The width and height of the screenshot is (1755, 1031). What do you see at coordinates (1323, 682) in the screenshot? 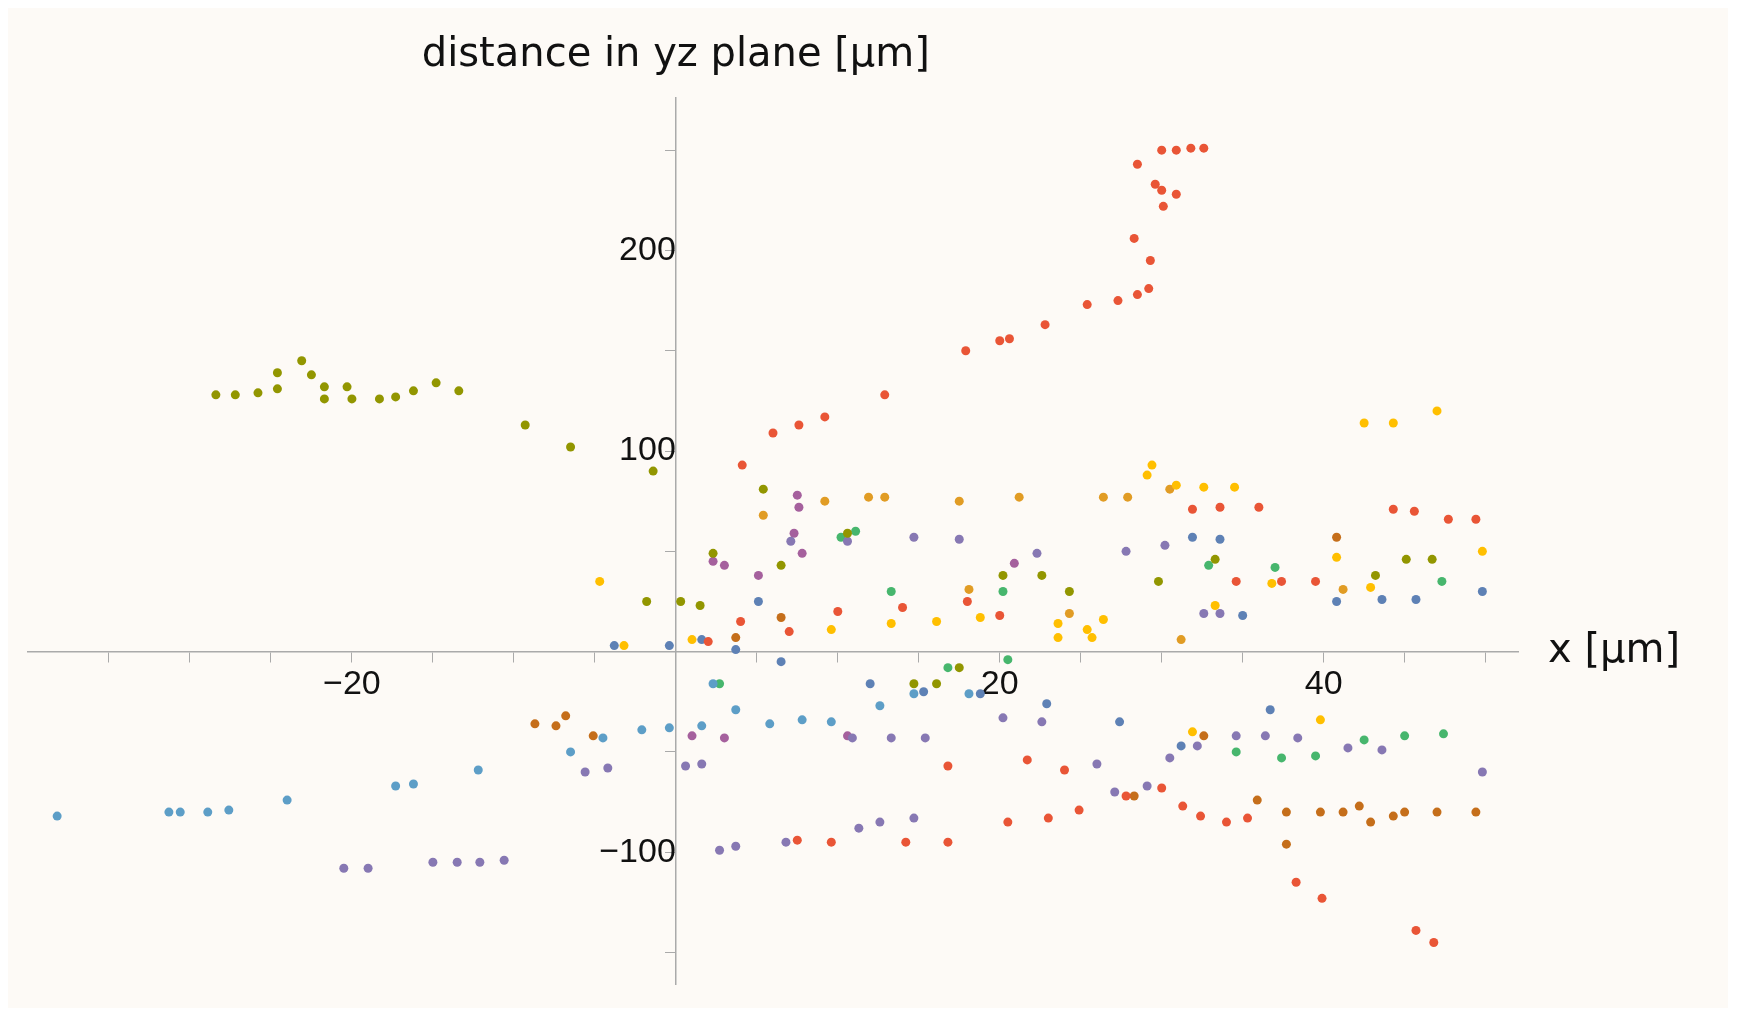
I see `x-tick-label: 40` at bounding box center [1323, 682].